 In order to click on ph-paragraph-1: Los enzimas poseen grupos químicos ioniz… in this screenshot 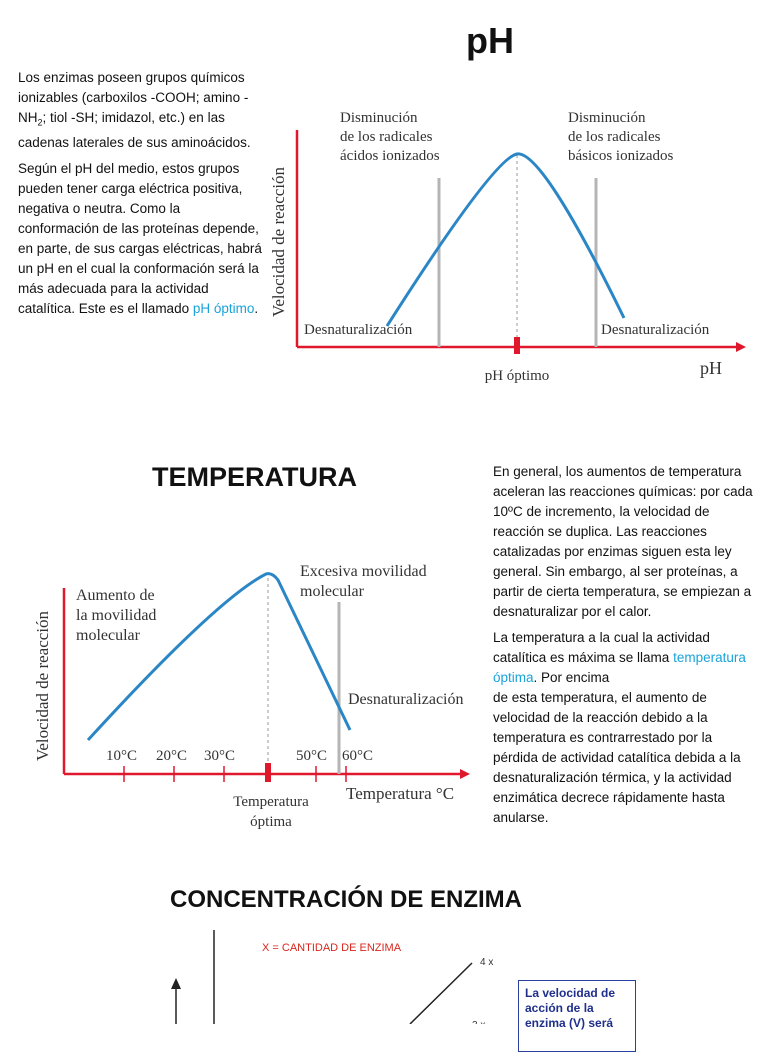, I will do `click(134, 110)`.